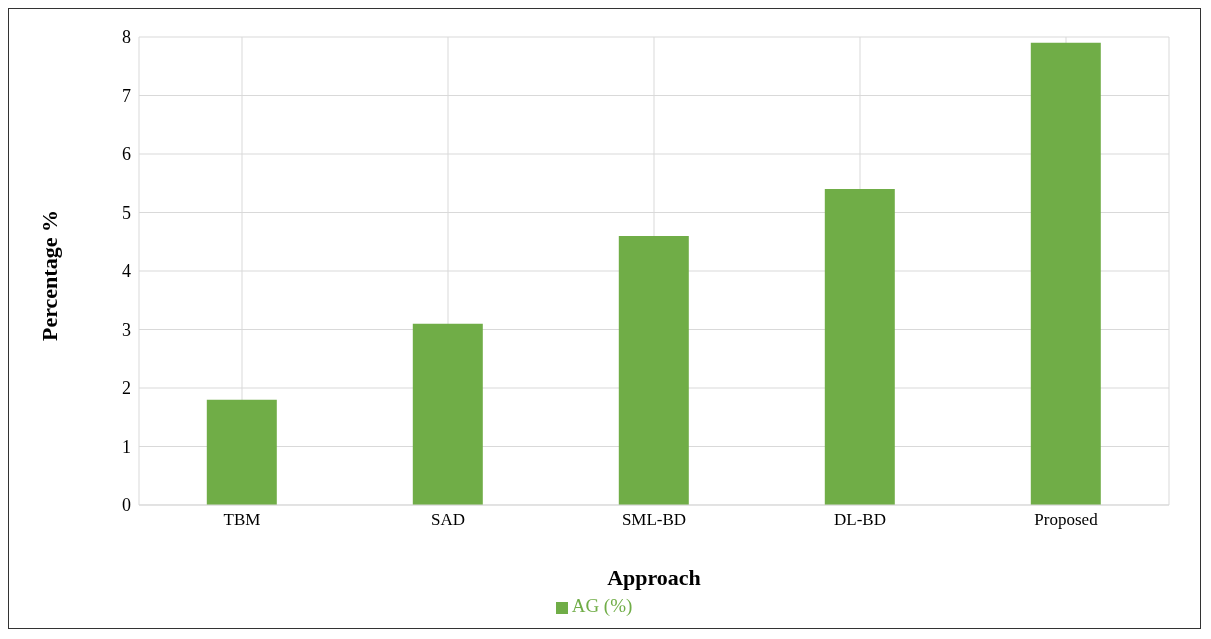 The image size is (1211, 639). I want to click on x-tick-label: SML-BD, so click(654, 520).